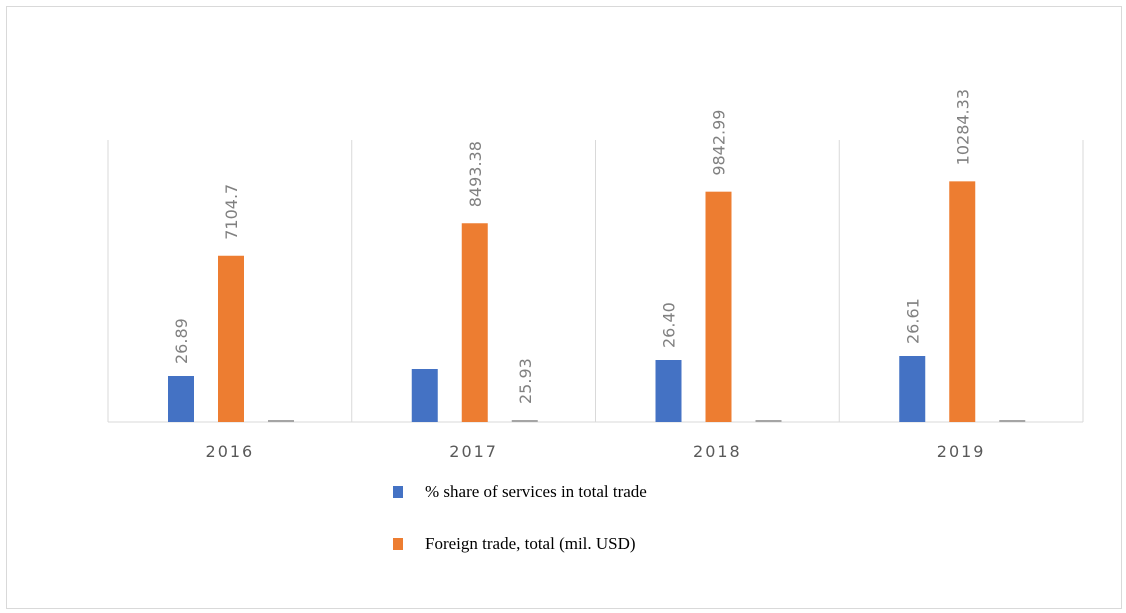 The height and width of the screenshot is (613, 1126). Describe the element at coordinates (475, 174) in the screenshot. I see `data-label-foreign-trade-2017: 8493.38` at that location.